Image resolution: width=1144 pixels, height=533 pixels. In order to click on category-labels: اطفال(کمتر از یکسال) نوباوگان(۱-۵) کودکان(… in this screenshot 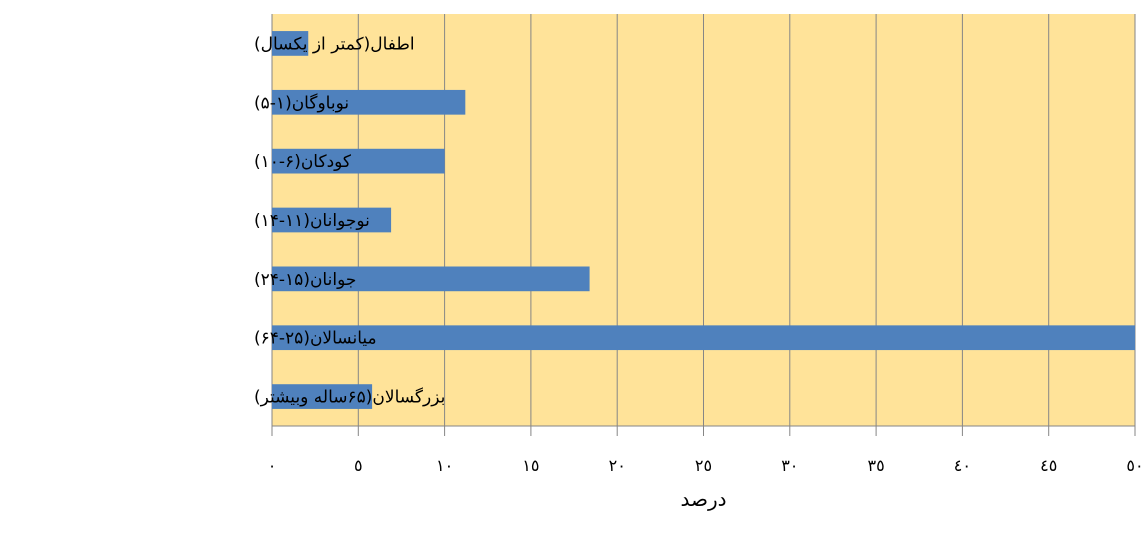, I will do `click(349, 220)`.